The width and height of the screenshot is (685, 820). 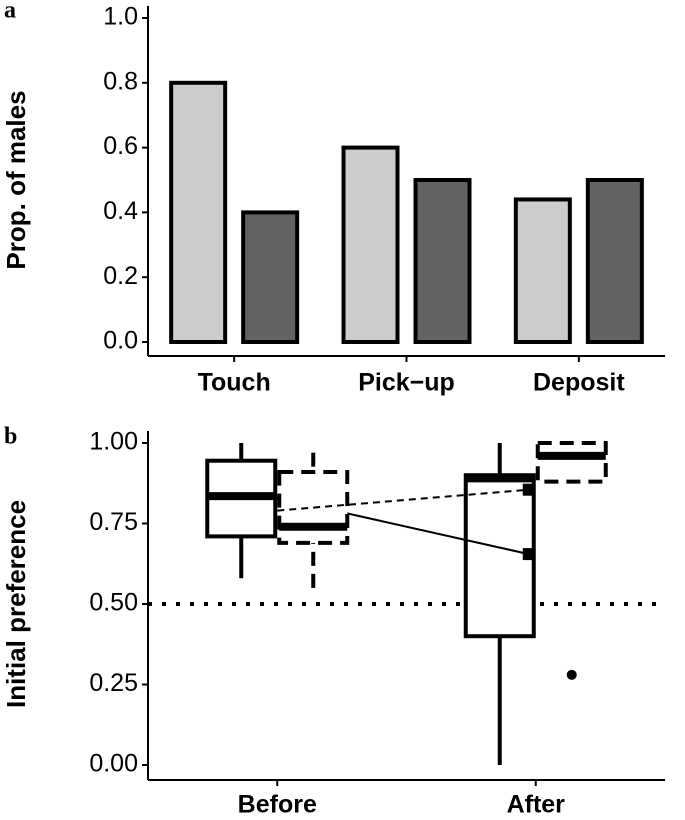 I want to click on y-tick-label: 0.0, so click(x=120, y=341).